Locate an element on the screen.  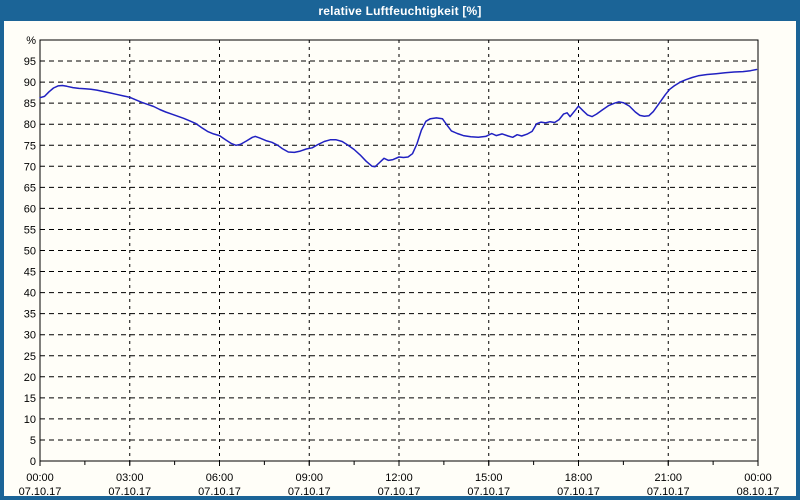
window-titlebar: relative Luftfeuchtigkeit [%] is located at coordinates (400, 10).